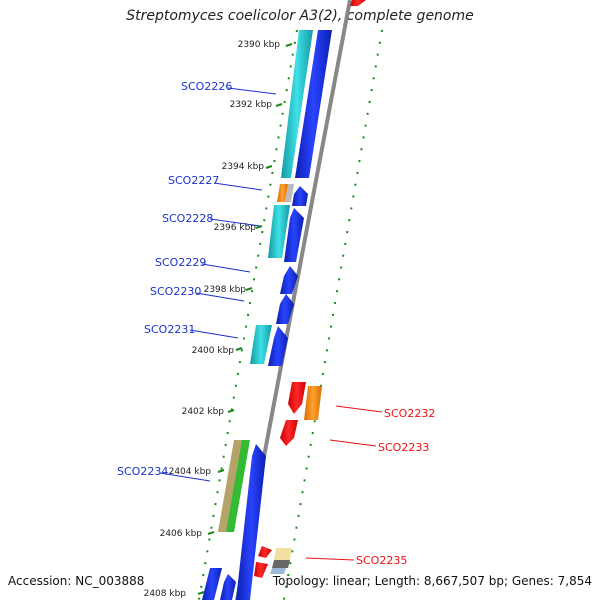  What do you see at coordinates (265, 552) in the screenshot?
I see `gene-arrow-SCO2235-a` at bounding box center [265, 552].